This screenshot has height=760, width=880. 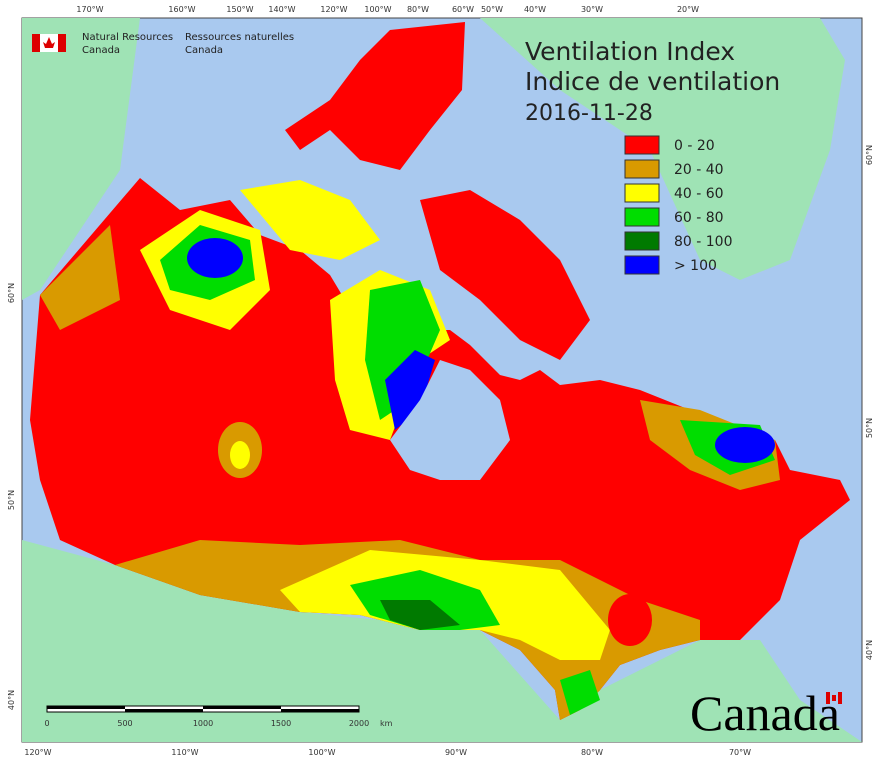 What do you see at coordinates (239, 9) in the screenshot?
I see `longitude-label: 150°W` at bounding box center [239, 9].